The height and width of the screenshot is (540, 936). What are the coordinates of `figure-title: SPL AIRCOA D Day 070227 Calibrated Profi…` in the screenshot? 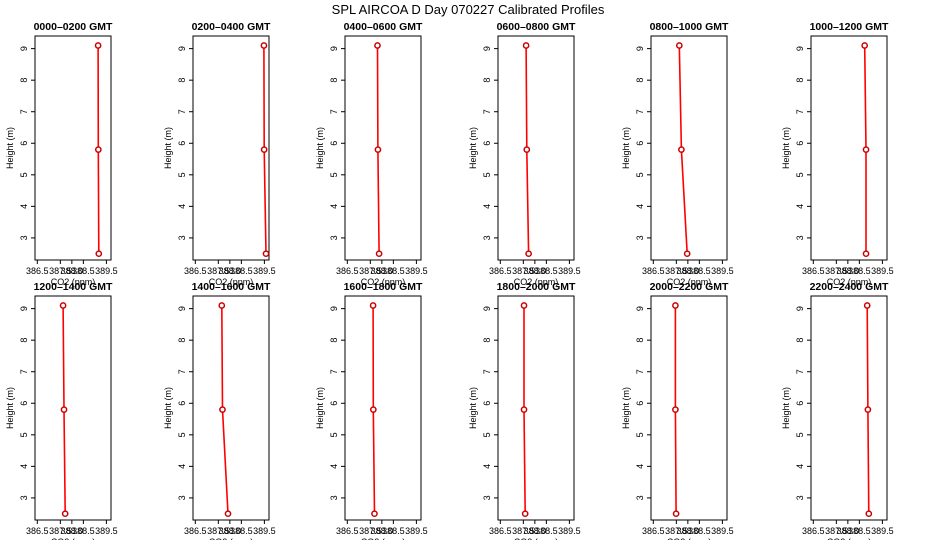 It's located at (468, 9).